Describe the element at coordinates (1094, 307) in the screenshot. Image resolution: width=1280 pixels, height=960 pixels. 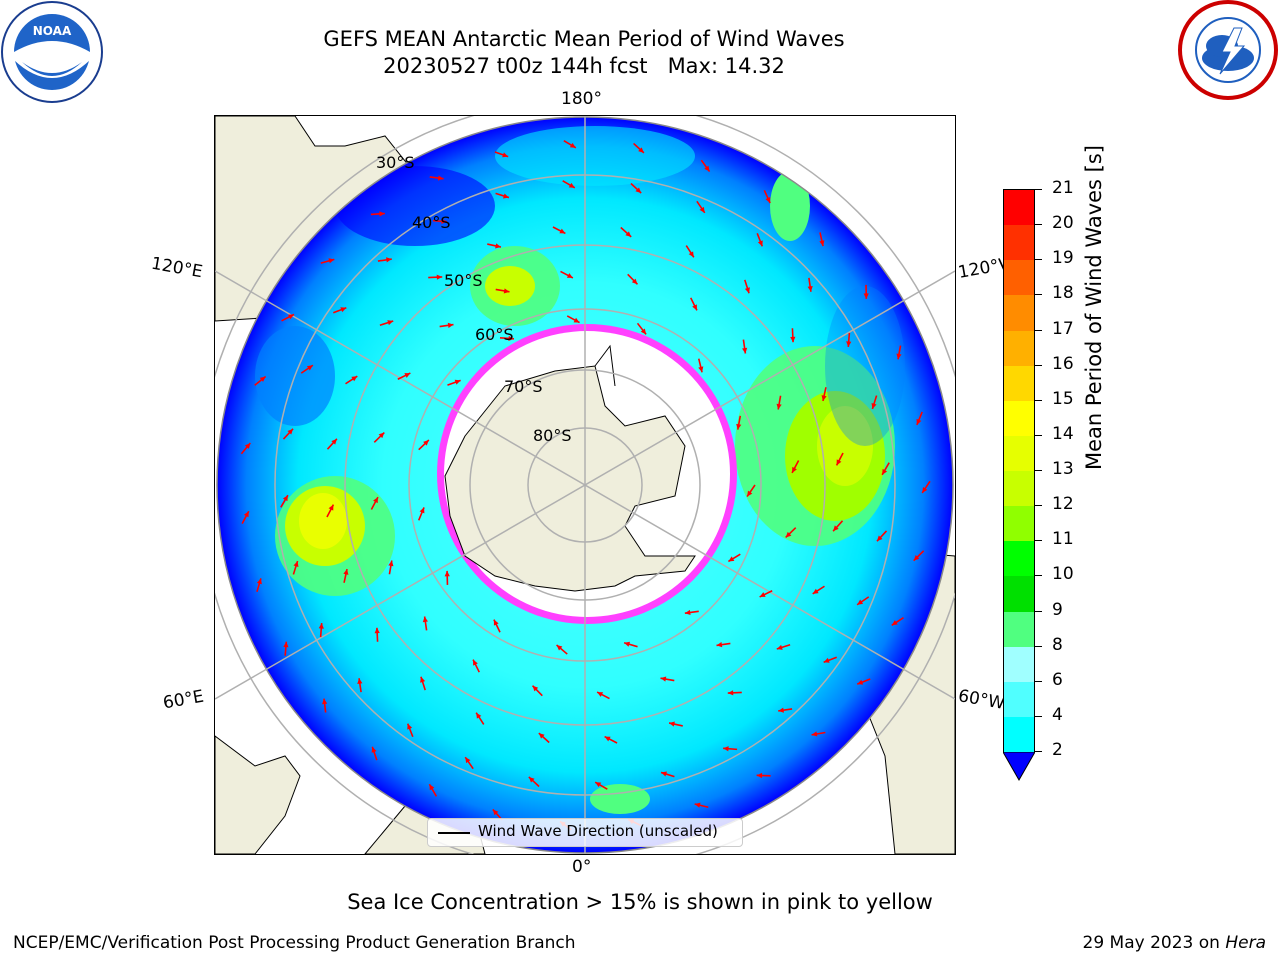
I see `colorbar-label: Mean Period of Wind Waves [s]` at that location.